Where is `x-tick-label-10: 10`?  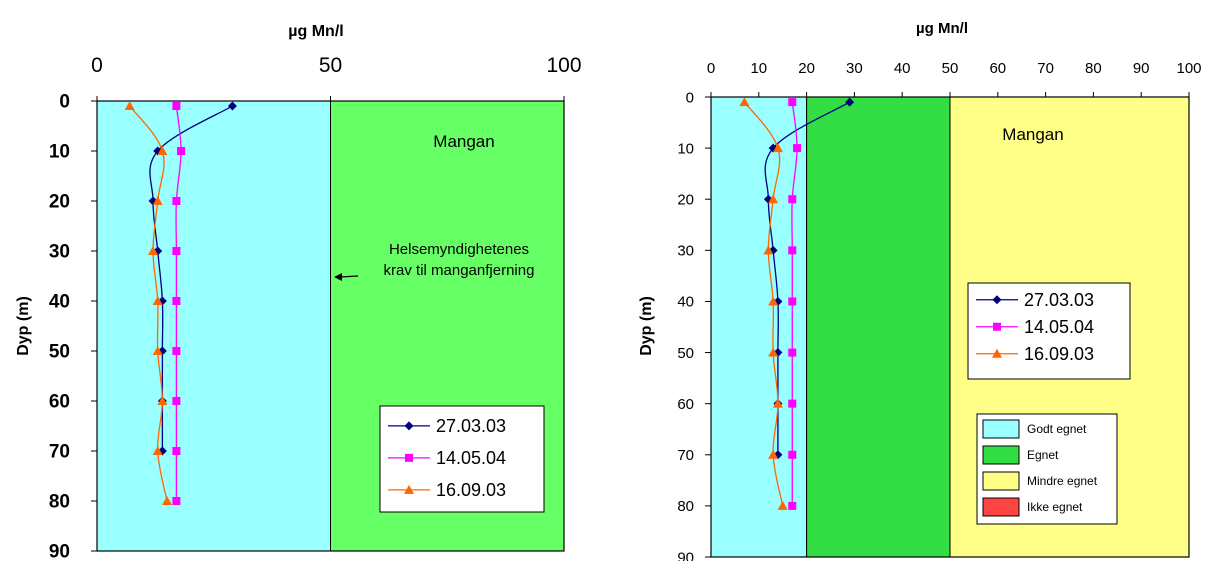
x-tick-label-10: 10 is located at coordinates (758, 68).